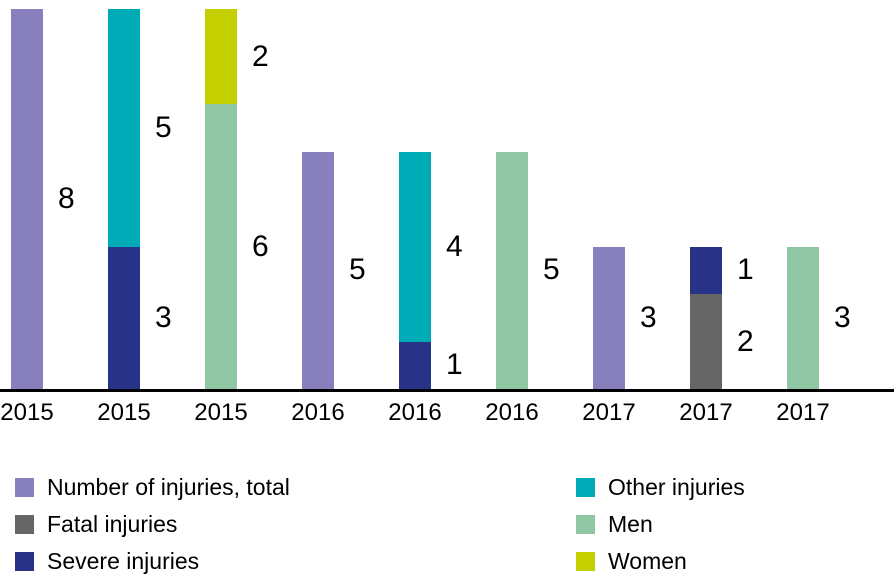 Image resolution: width=894 pixels, height=585 pixels. I want to click on legend-label-women: Women, so click(647, 561).